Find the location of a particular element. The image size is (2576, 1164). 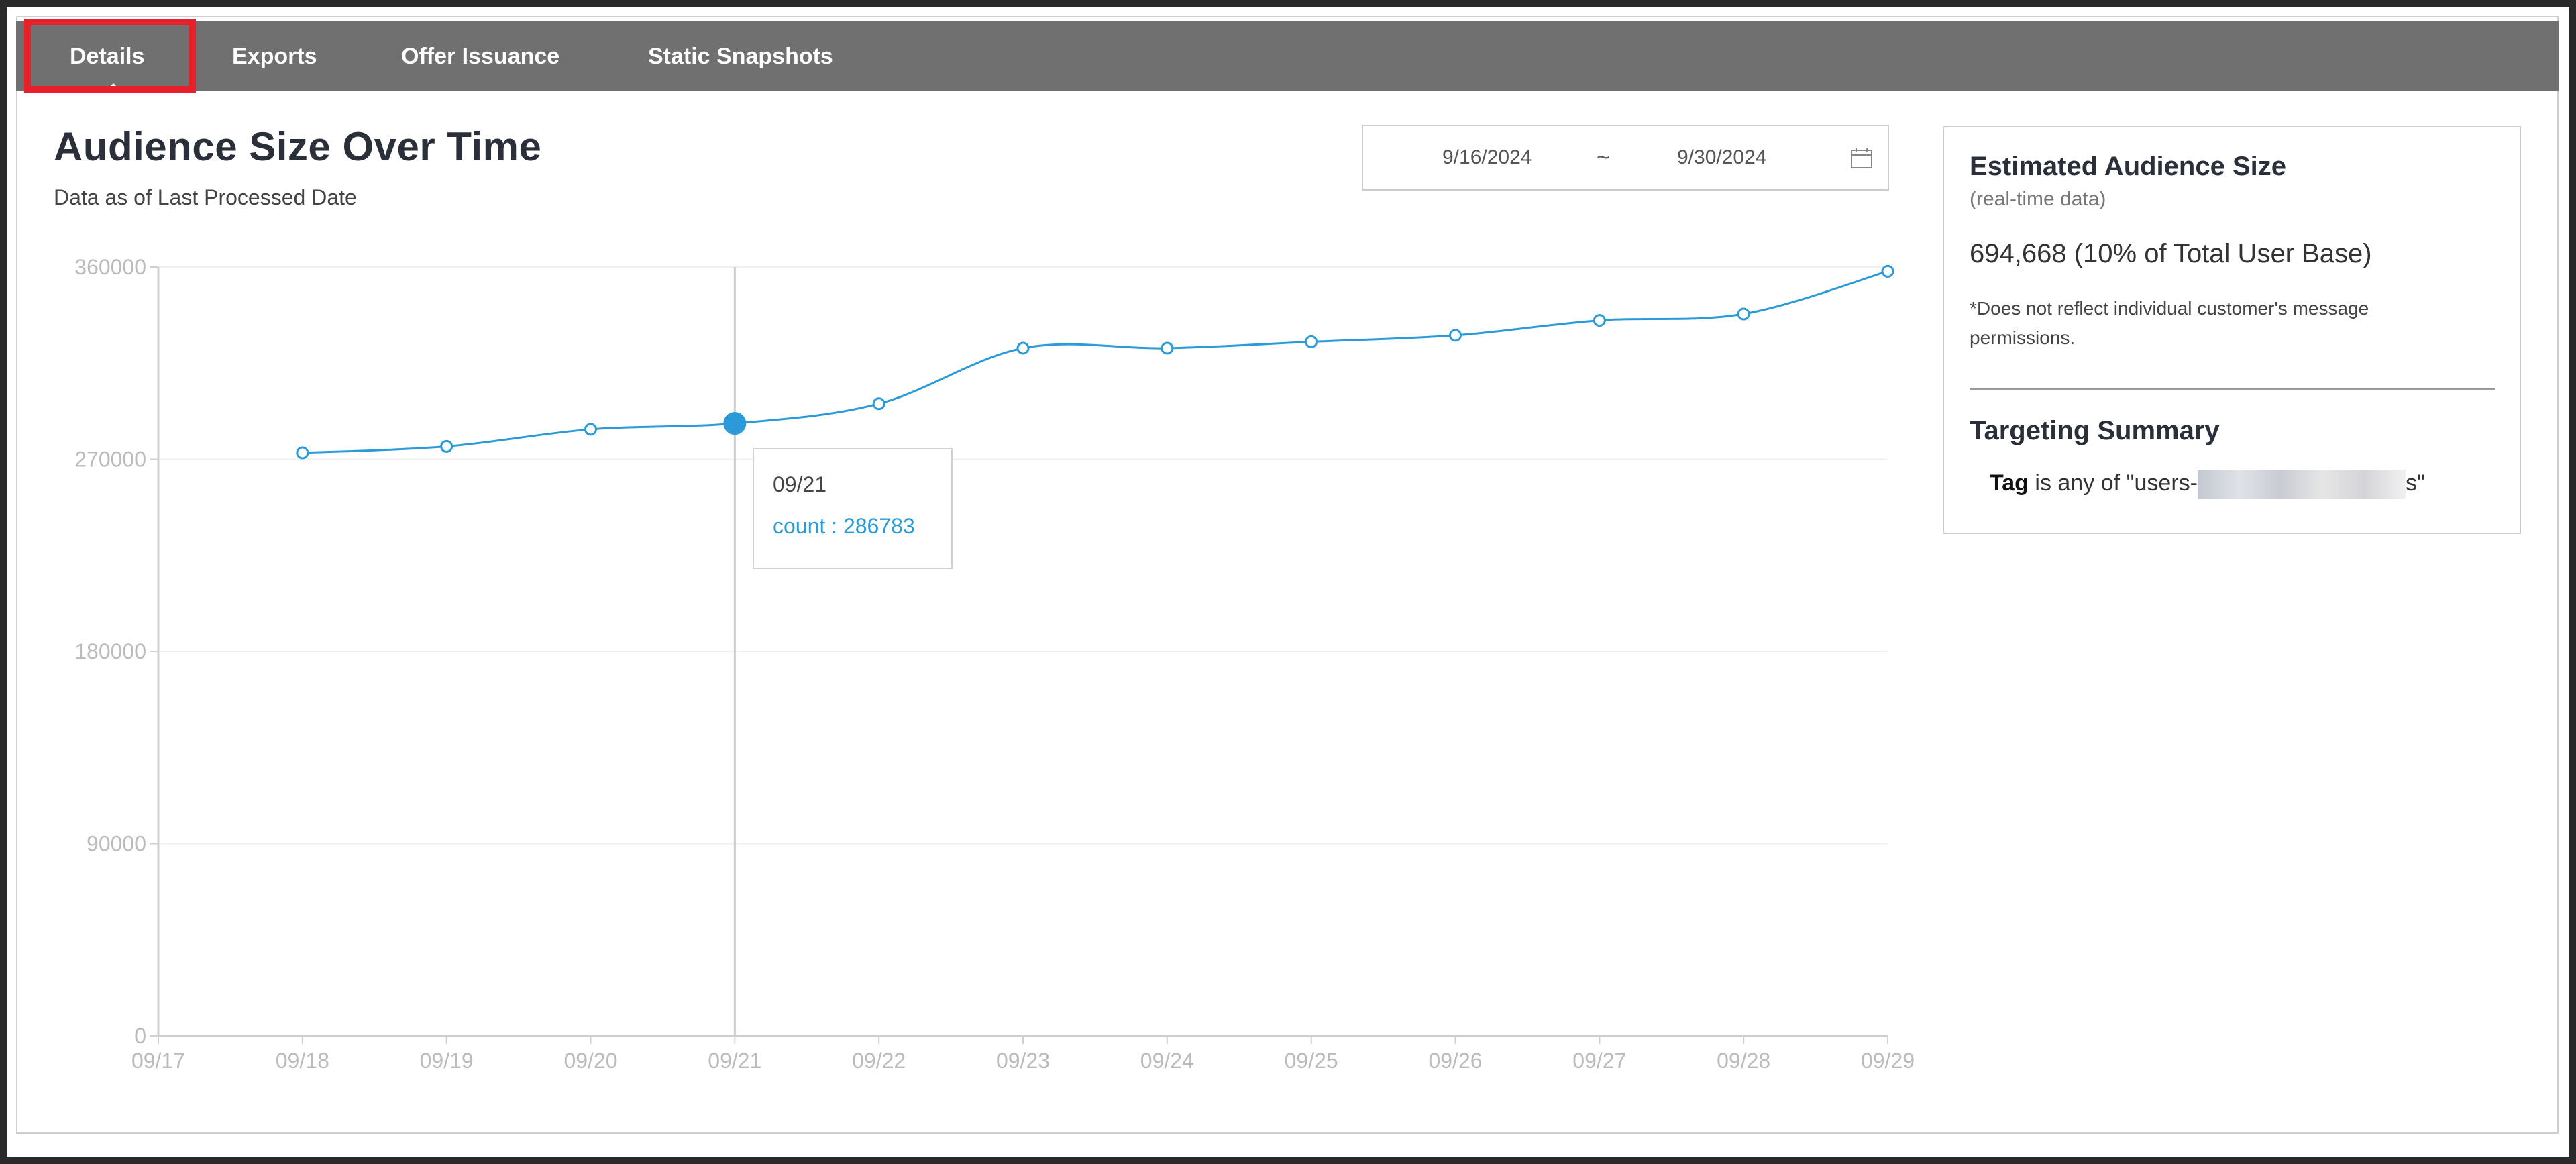

x-tick-label: 09/28 is located at coordinates (1743, 1061).